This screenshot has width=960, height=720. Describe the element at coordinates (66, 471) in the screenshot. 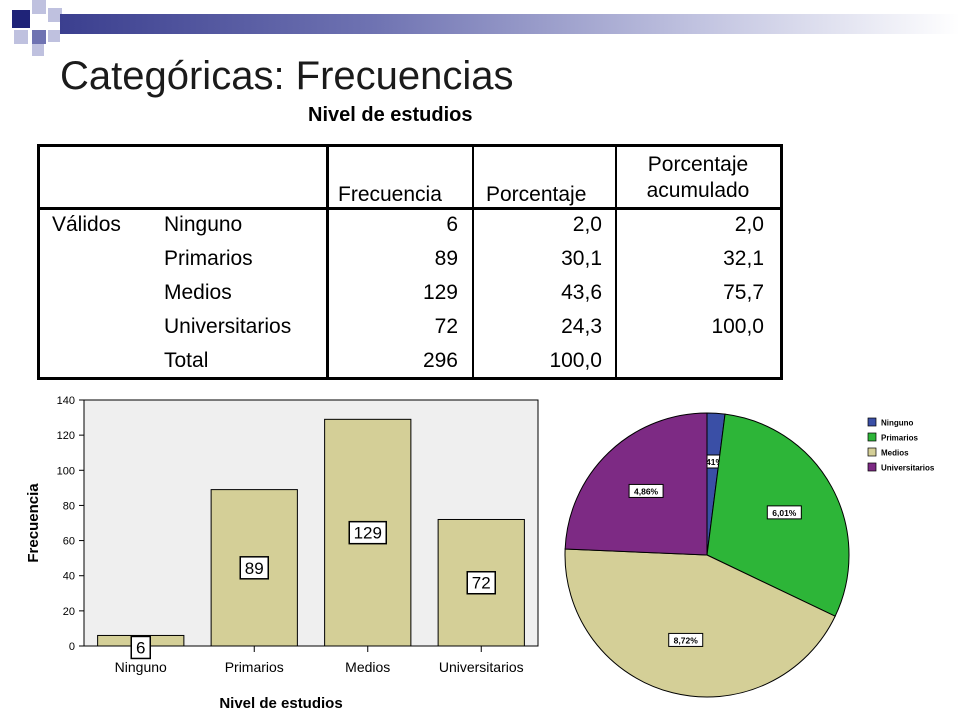

I see `y-tick-label: 100` at that location.